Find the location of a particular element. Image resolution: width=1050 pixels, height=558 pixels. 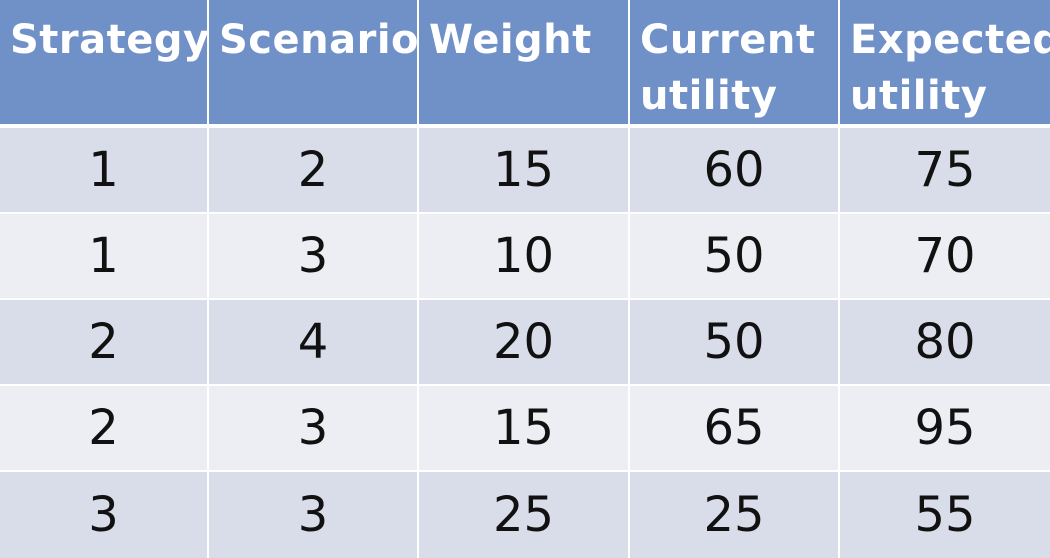

cell-expected-utility: 55 is located at coordinates (945, 515).